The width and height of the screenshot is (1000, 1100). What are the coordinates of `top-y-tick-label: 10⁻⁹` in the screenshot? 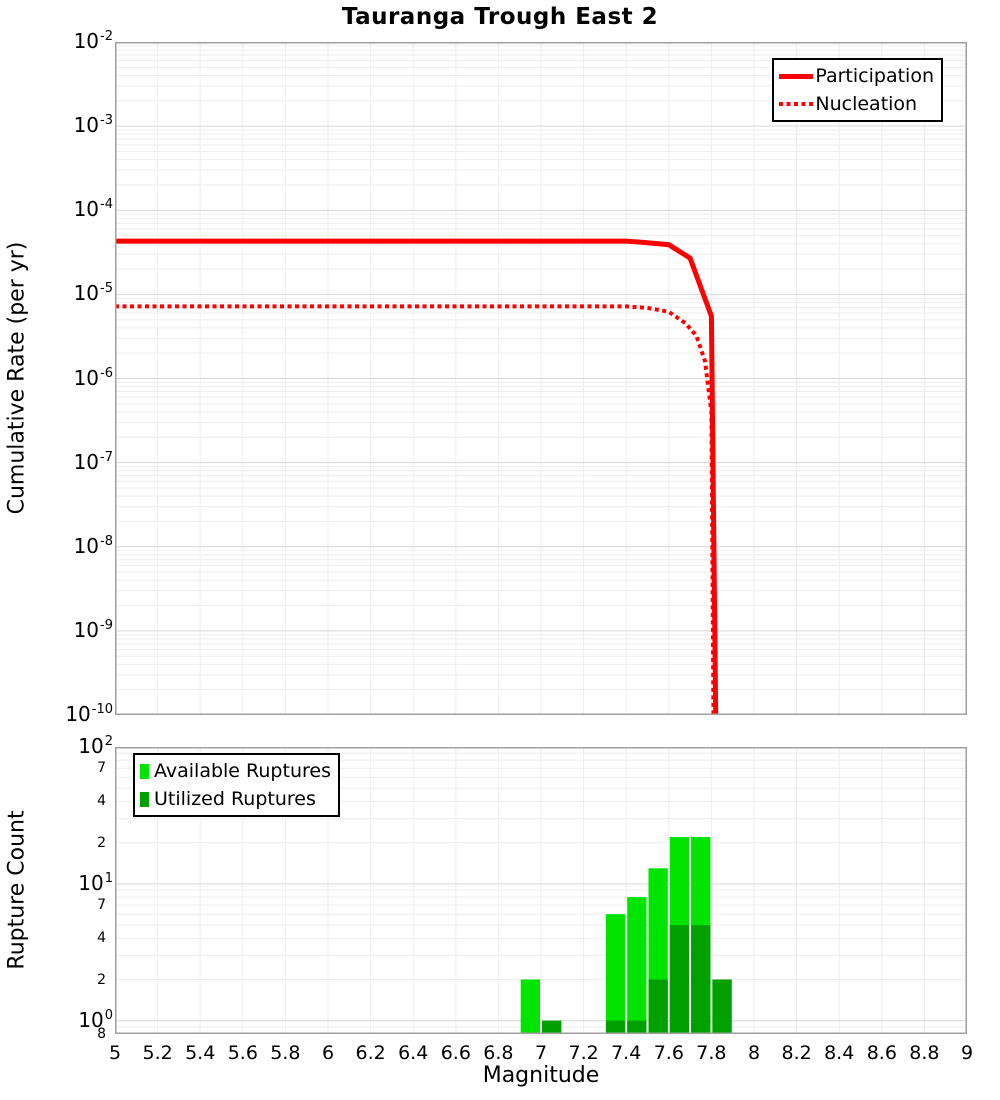 It's located at (93, 629).